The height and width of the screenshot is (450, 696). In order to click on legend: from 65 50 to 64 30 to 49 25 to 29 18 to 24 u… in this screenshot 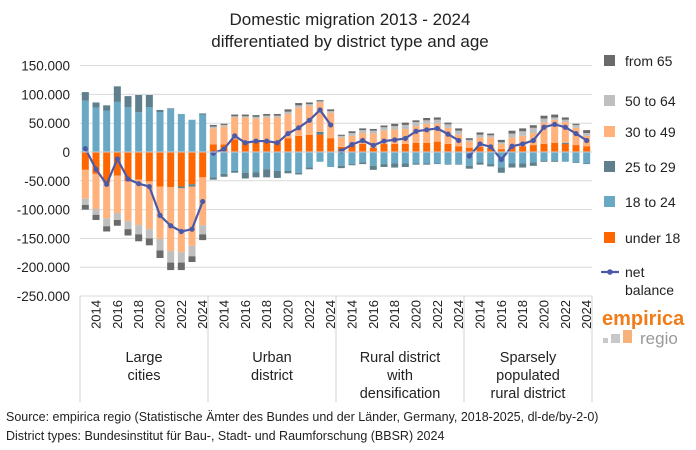, I will do `click(640, 175)`.